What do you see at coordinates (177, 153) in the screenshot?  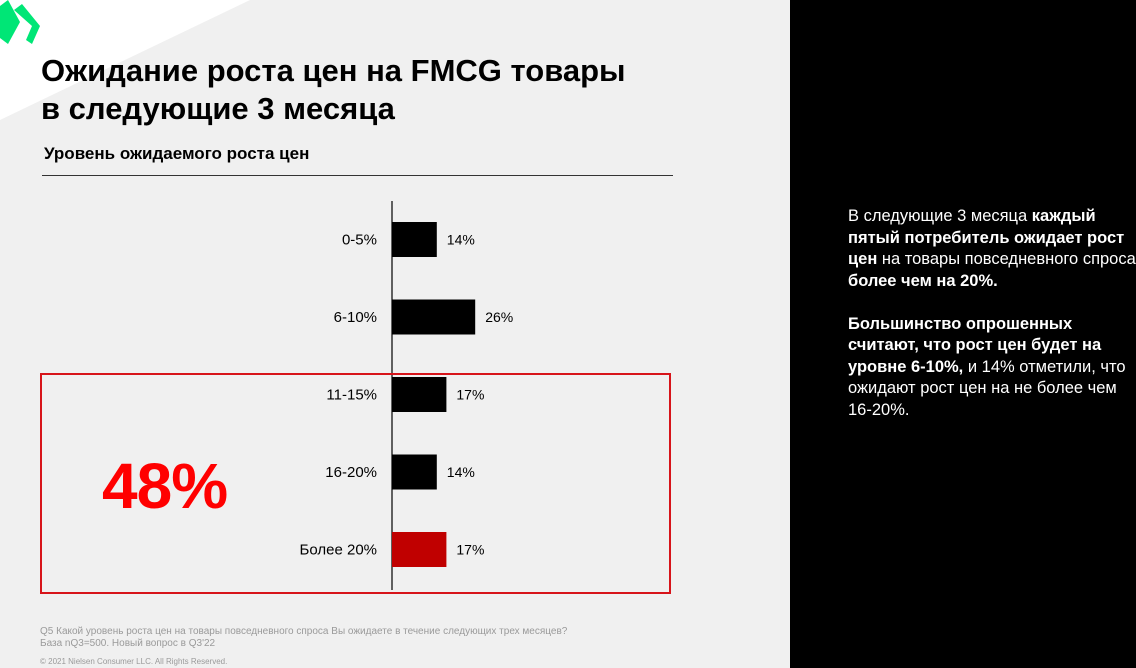 I see `chart-title: Уровень ожидаемого роста цен` at bounding box center [177, 153].